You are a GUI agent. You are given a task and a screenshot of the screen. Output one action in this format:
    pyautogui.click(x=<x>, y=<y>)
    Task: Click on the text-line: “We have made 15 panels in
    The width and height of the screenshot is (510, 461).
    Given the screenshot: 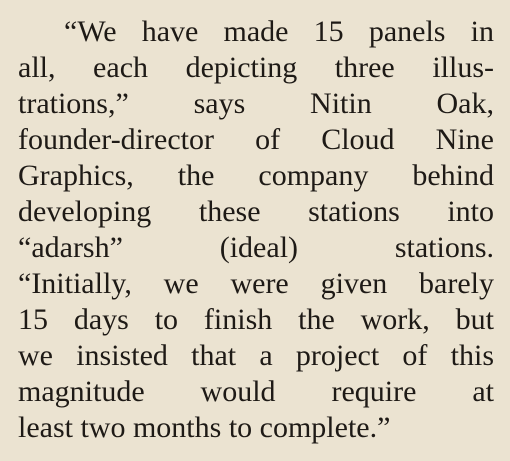 What is the action you would take?
    pyautogui.click(x=279, y=31)
    